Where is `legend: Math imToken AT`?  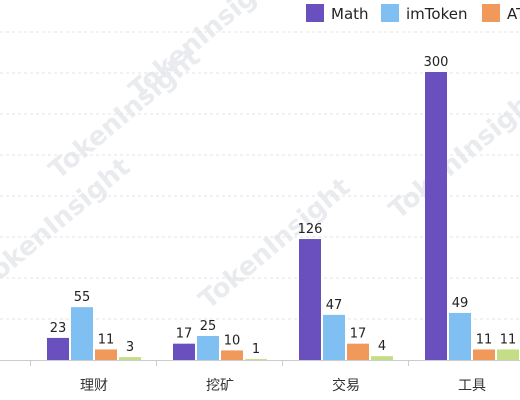
legend: Math imToken AT is located at coordinates (413, 13).